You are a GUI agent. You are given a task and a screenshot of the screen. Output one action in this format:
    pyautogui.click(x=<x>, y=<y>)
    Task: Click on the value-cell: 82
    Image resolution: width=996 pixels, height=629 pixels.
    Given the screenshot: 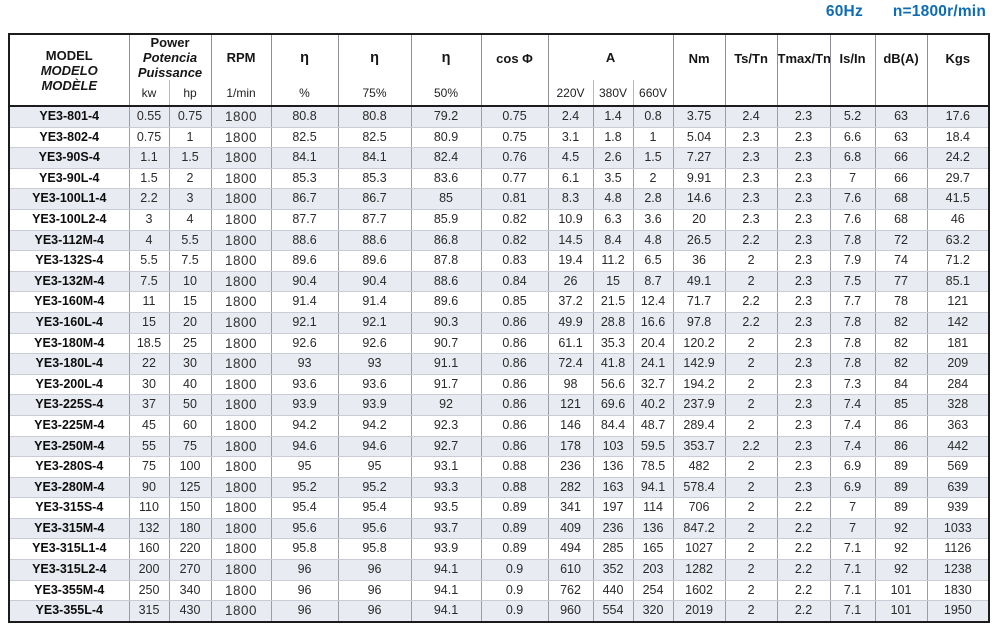 What is the action you would take?
    pyautogui.click(x=901, y=364)
    